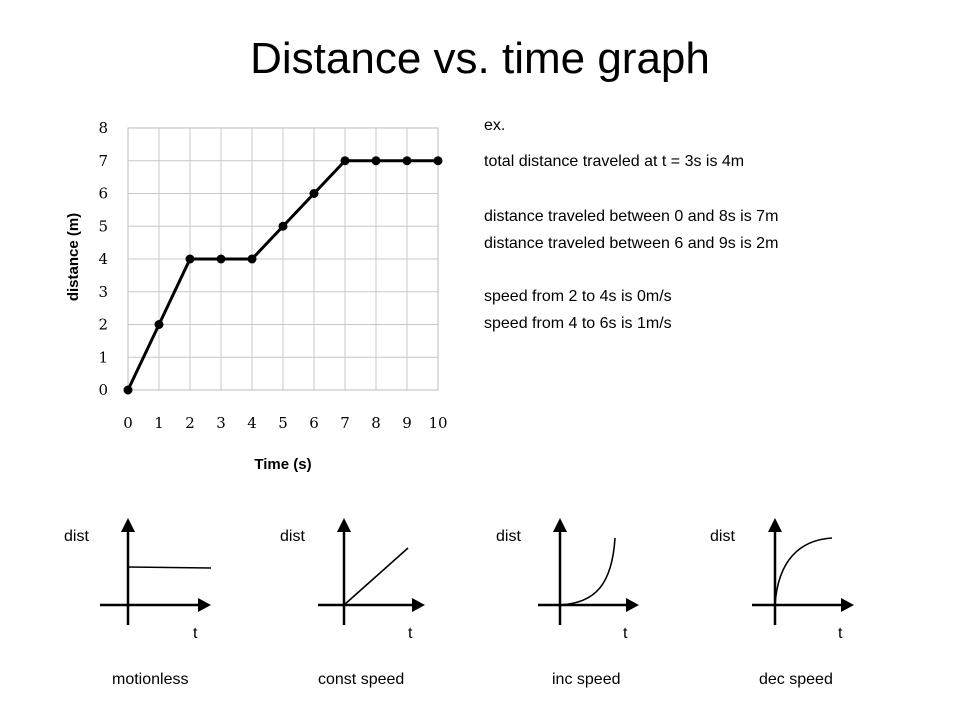 The height and width of the screenshot is (720, 960). What do you see at coordinates (169, 567) in the screenshot?
I see `mini-curve-horizontal` at bounding box center [169, 567].